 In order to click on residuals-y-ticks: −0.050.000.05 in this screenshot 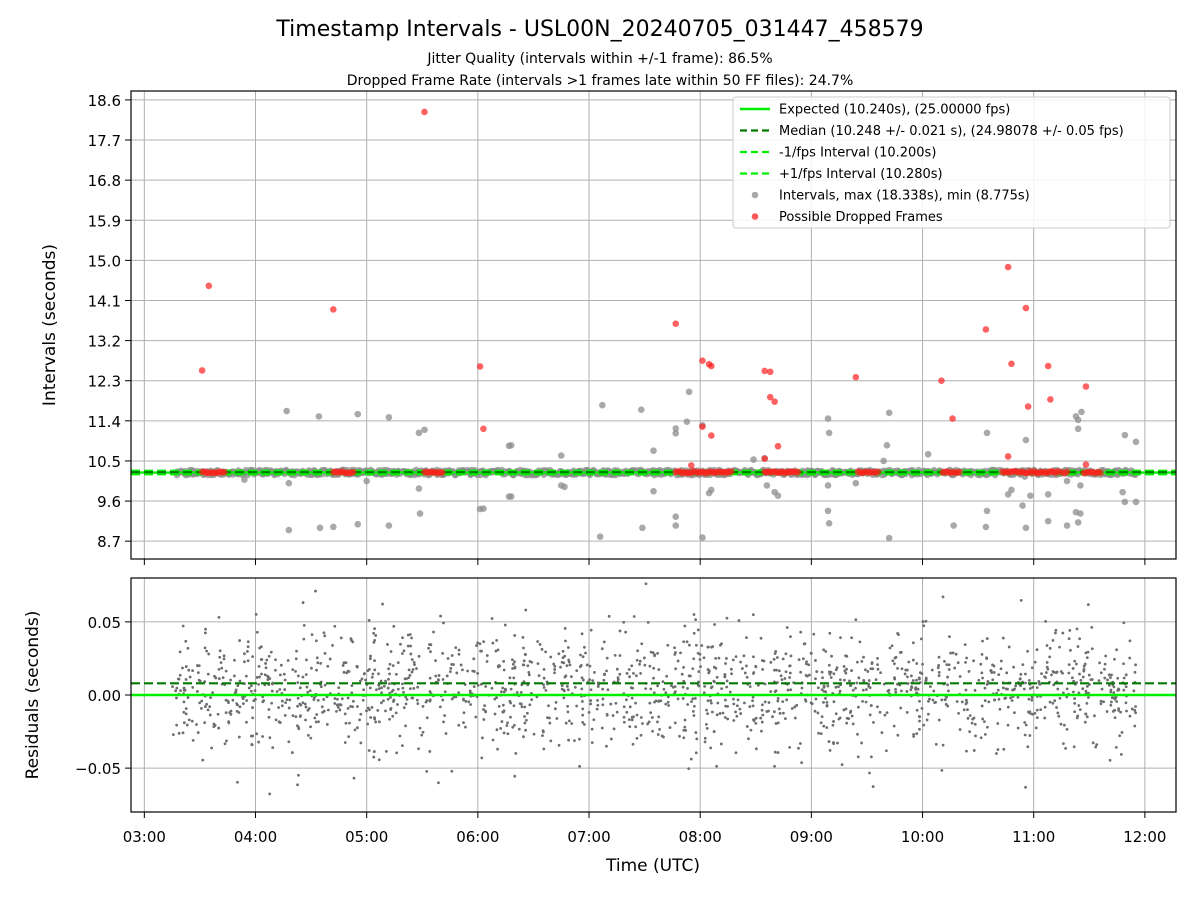, I will do `click(103, 696)`.